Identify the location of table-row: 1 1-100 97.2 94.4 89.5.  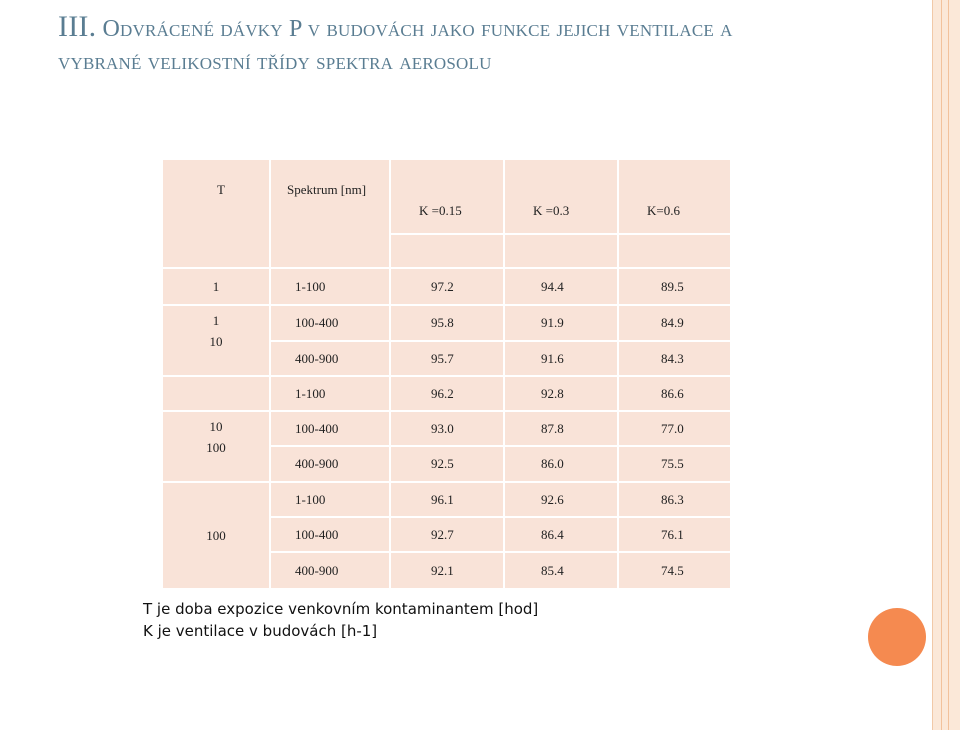
(446, 286).